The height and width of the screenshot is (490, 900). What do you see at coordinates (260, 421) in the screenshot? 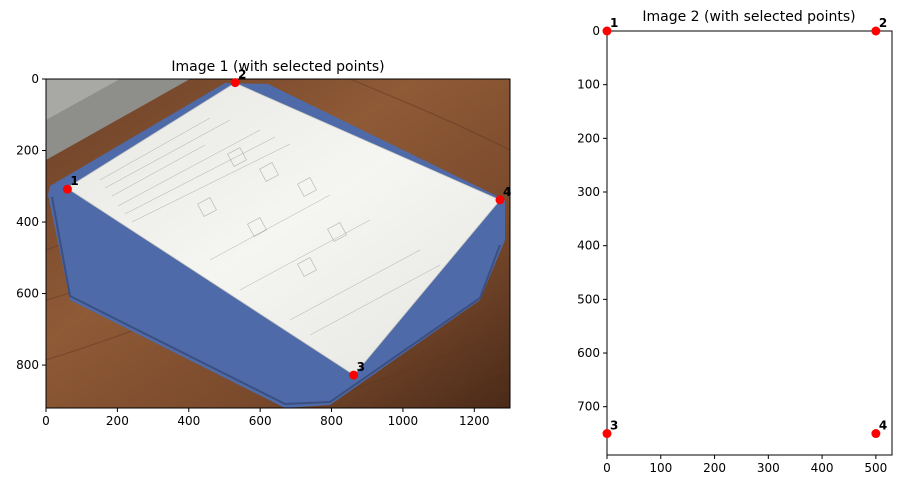
I see `x-tick-label: 600` at bounding box center [260, 421].